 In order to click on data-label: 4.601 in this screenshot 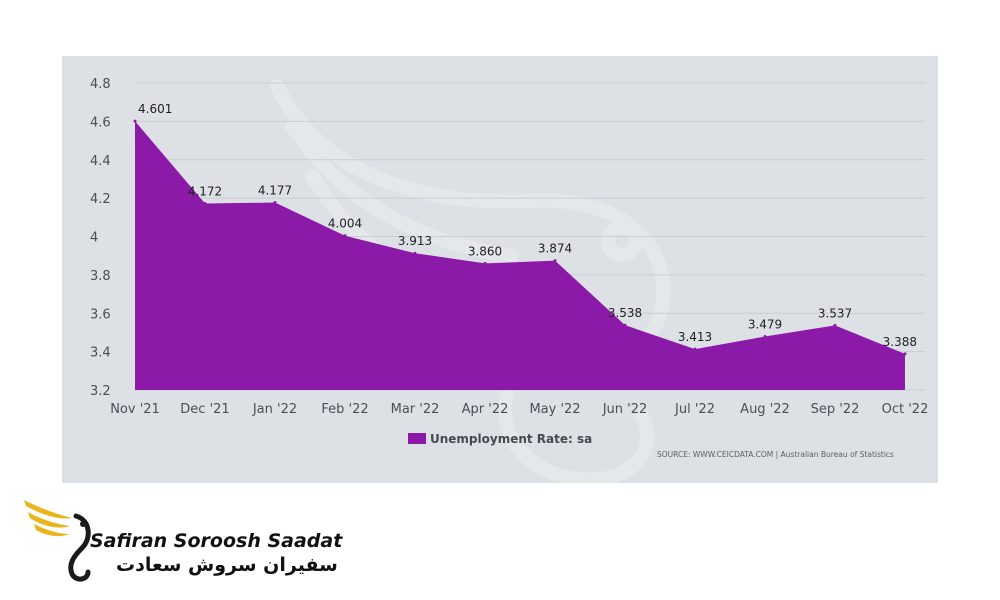, I will do `click(155, 109)`.